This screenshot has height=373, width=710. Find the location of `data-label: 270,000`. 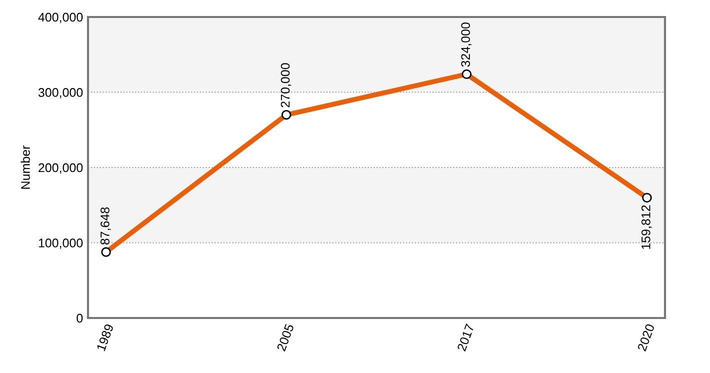

data-label: 270,000 is located at coordinates (286, 85).